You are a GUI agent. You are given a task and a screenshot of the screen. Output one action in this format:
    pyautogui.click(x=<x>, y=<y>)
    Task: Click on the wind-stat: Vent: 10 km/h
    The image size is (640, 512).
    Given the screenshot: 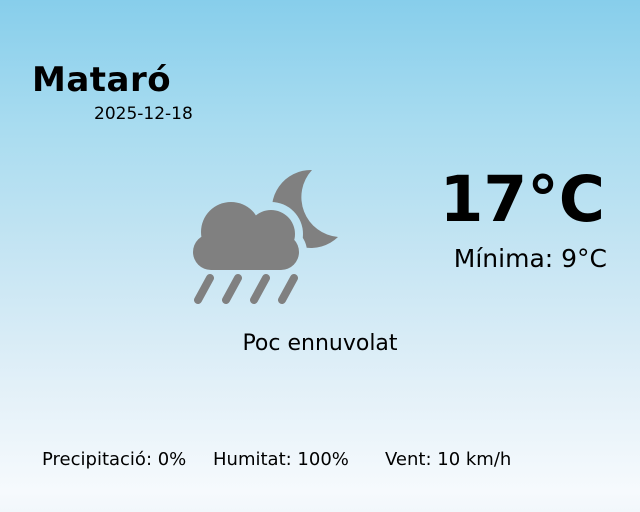 What is the action you would take?
    pyautogui.click(x=448, y=459)
    